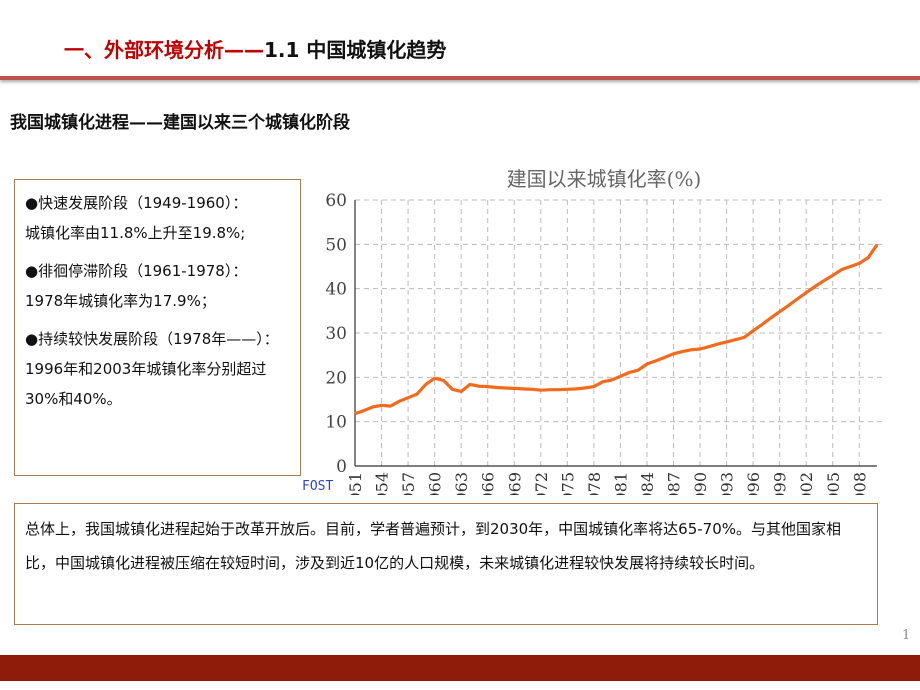 This screenshot has width=920, height=690. What do you see at coordinates (727, 483) in the screenshot?
I see `x-tick-label: 1993` at bounding box center [727, 483].